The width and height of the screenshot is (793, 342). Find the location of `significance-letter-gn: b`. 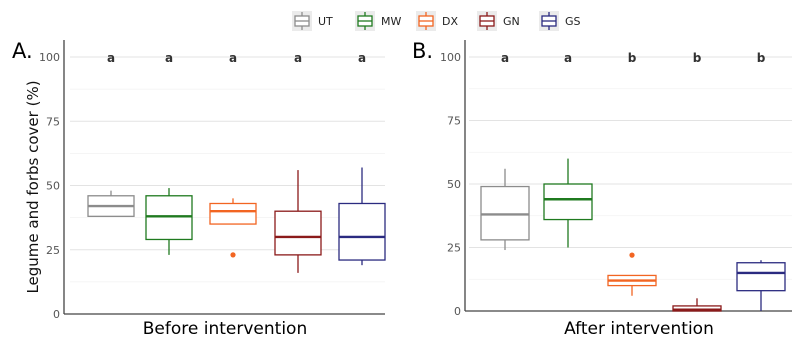

significance-letter-gn: b is located at coordinates (697, 58).